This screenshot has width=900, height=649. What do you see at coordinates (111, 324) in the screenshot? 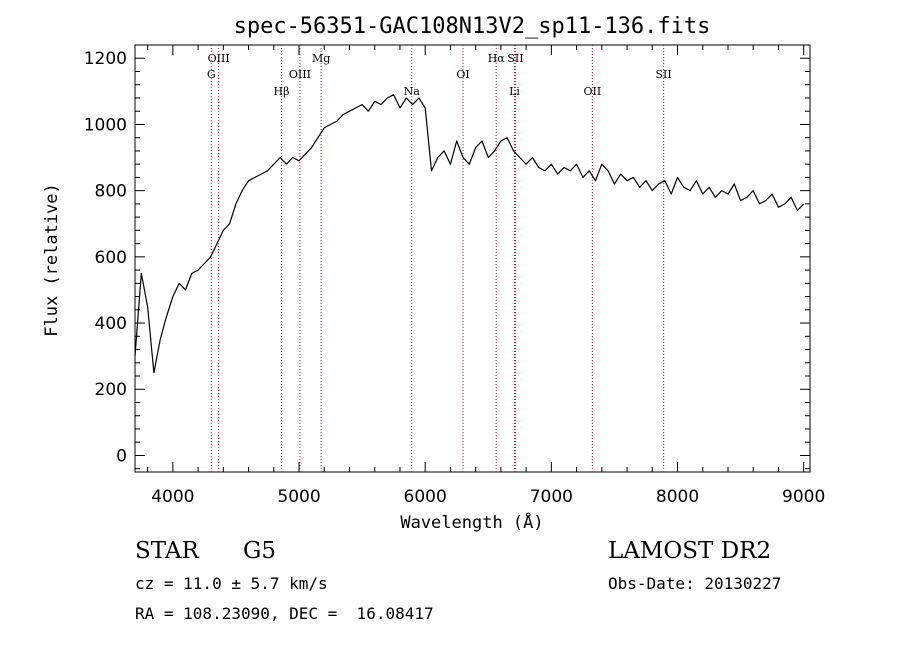
I see `y-tick-label: 400` at bounding box center [111, 324].